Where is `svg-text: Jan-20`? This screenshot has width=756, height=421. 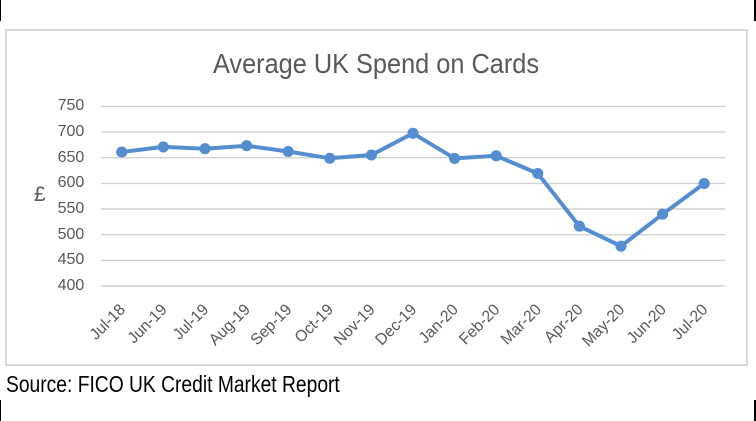 svg-text: Jan-20 is located at coordinates (439, 324).